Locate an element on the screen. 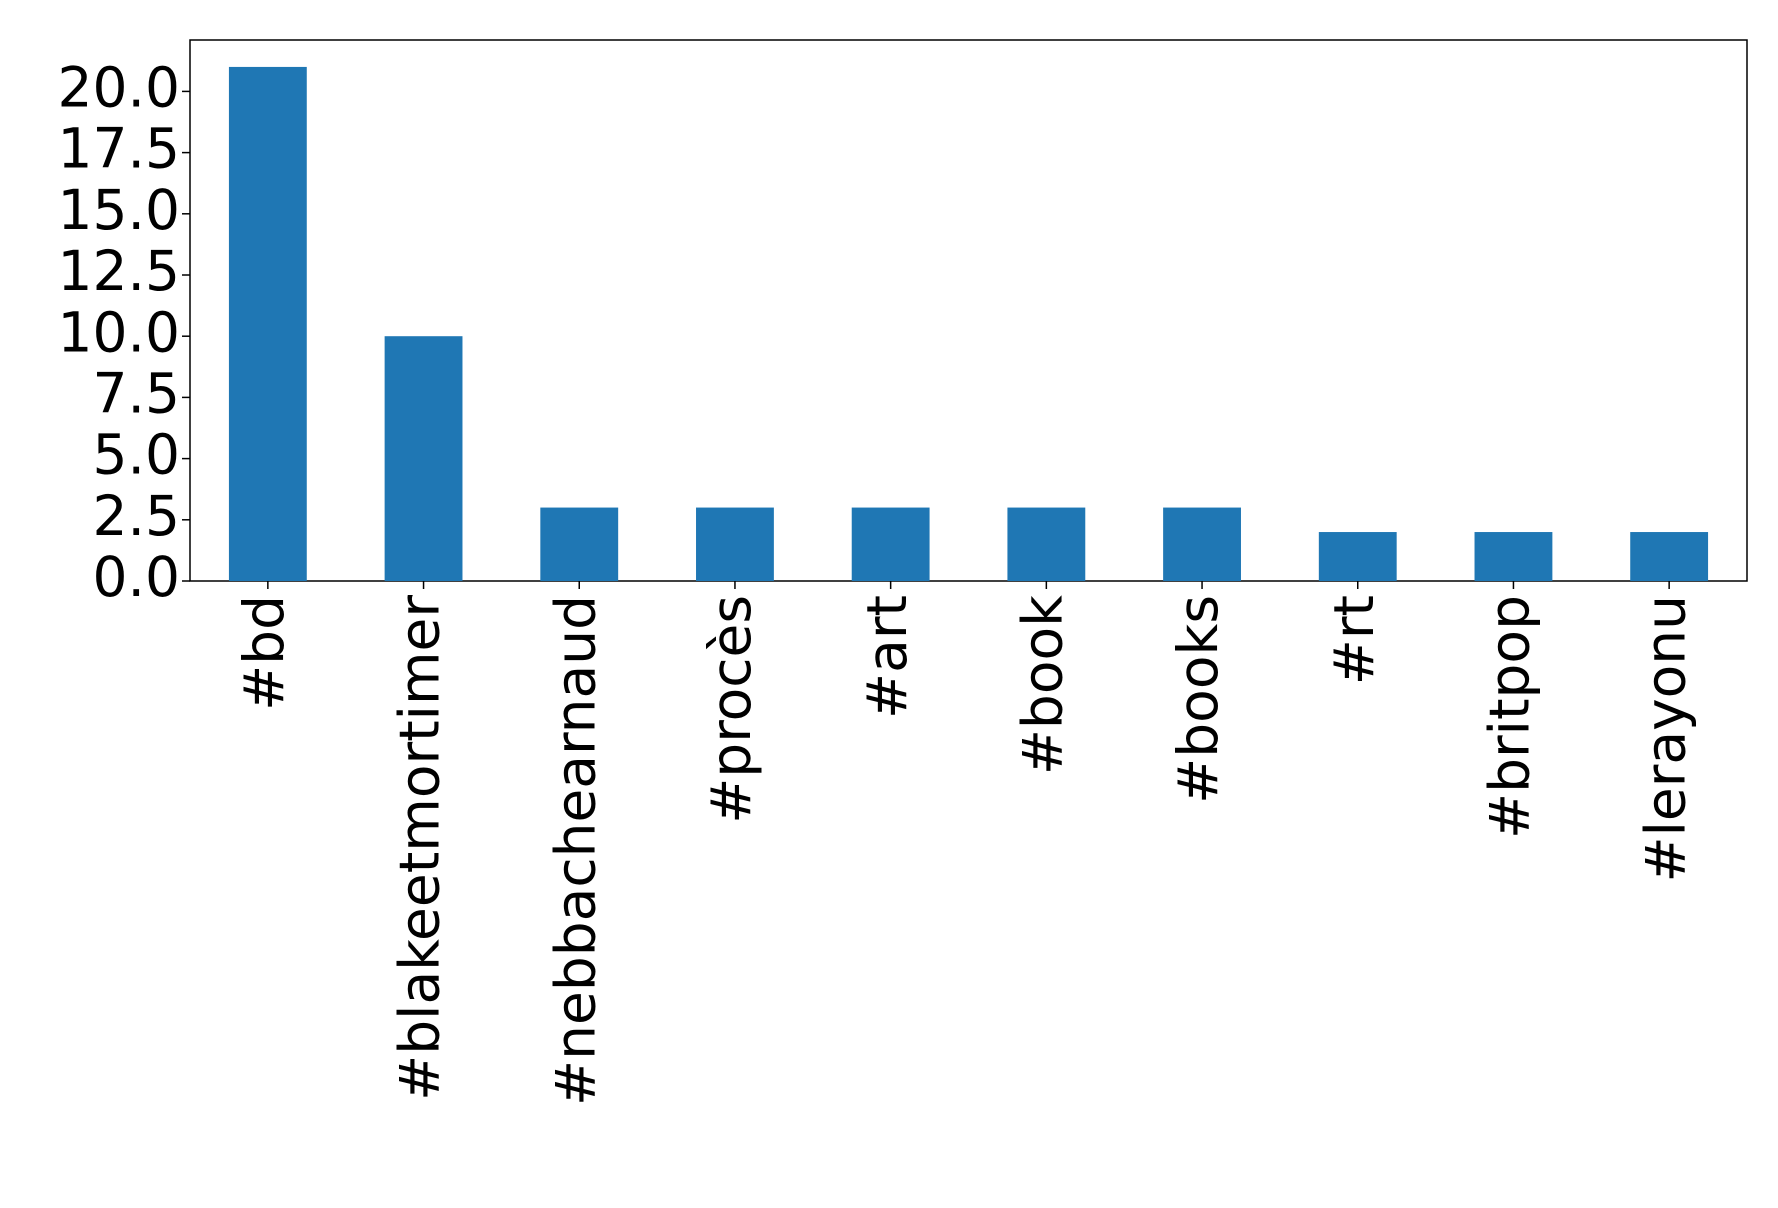  x-tick-label: #procès is located at coordinates (731, 709).